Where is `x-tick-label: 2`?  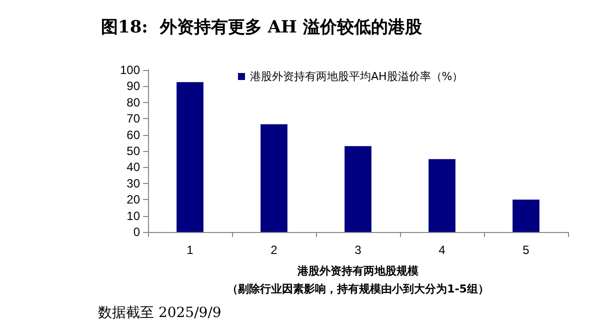
x-tick-label: 2 is located at coordinates (274, 250).